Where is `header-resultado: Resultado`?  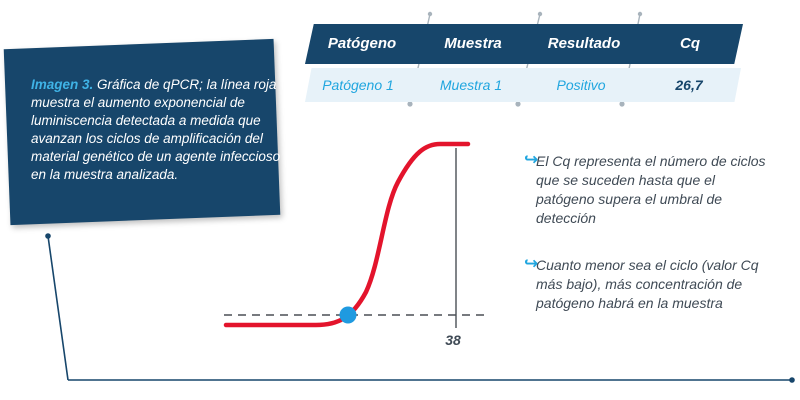 header-resultado: Resultado is located at coordinates (584, 43).